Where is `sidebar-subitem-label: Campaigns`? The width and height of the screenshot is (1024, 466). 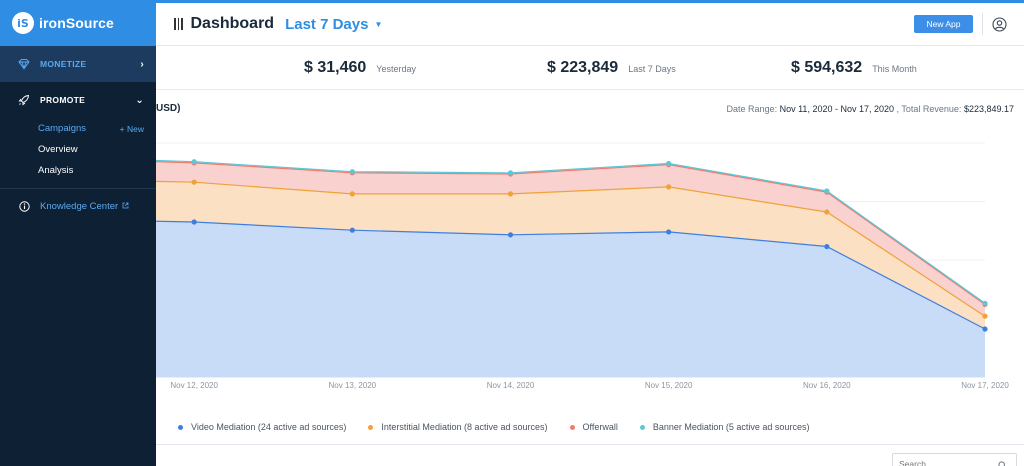 sidebar-subitem-label: Campaigns is located at coordinates (62, 128).